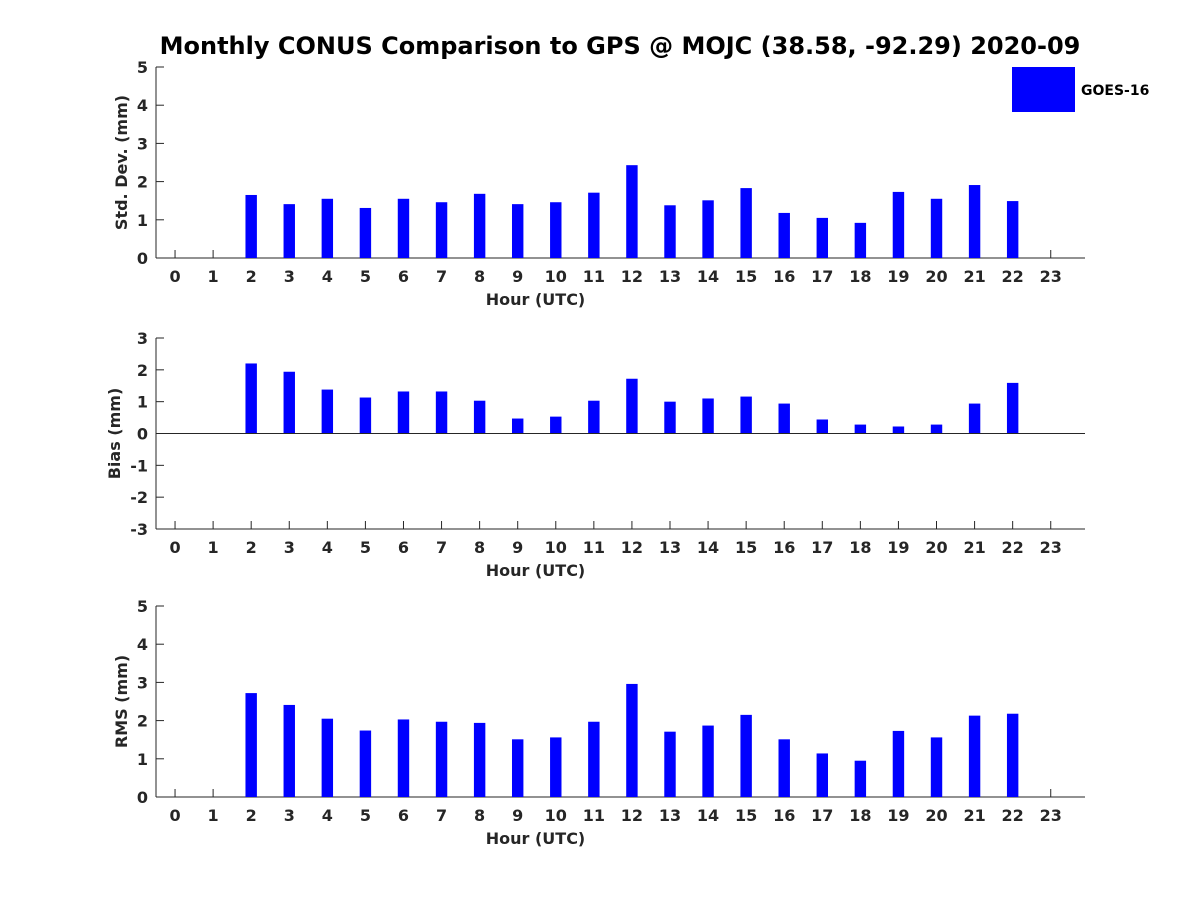 The image size is (1200, 900). I want to click on x-tick-label: 20, so click(936, 815).